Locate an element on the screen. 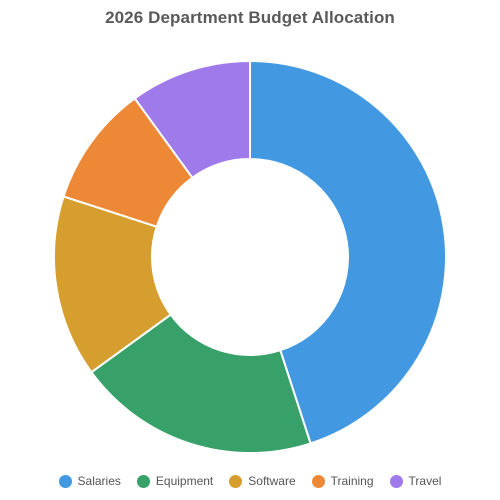 This screenshot has width=500, height=500. slice-travel is located at coordinates (192, 119).